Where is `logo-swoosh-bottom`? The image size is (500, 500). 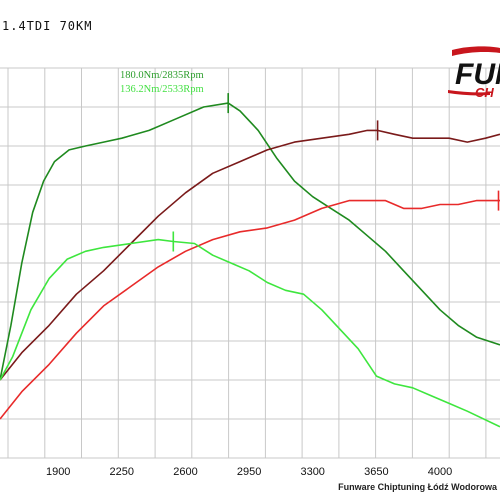 logo-swoosh-bottom is located at coordinates (469, 93).